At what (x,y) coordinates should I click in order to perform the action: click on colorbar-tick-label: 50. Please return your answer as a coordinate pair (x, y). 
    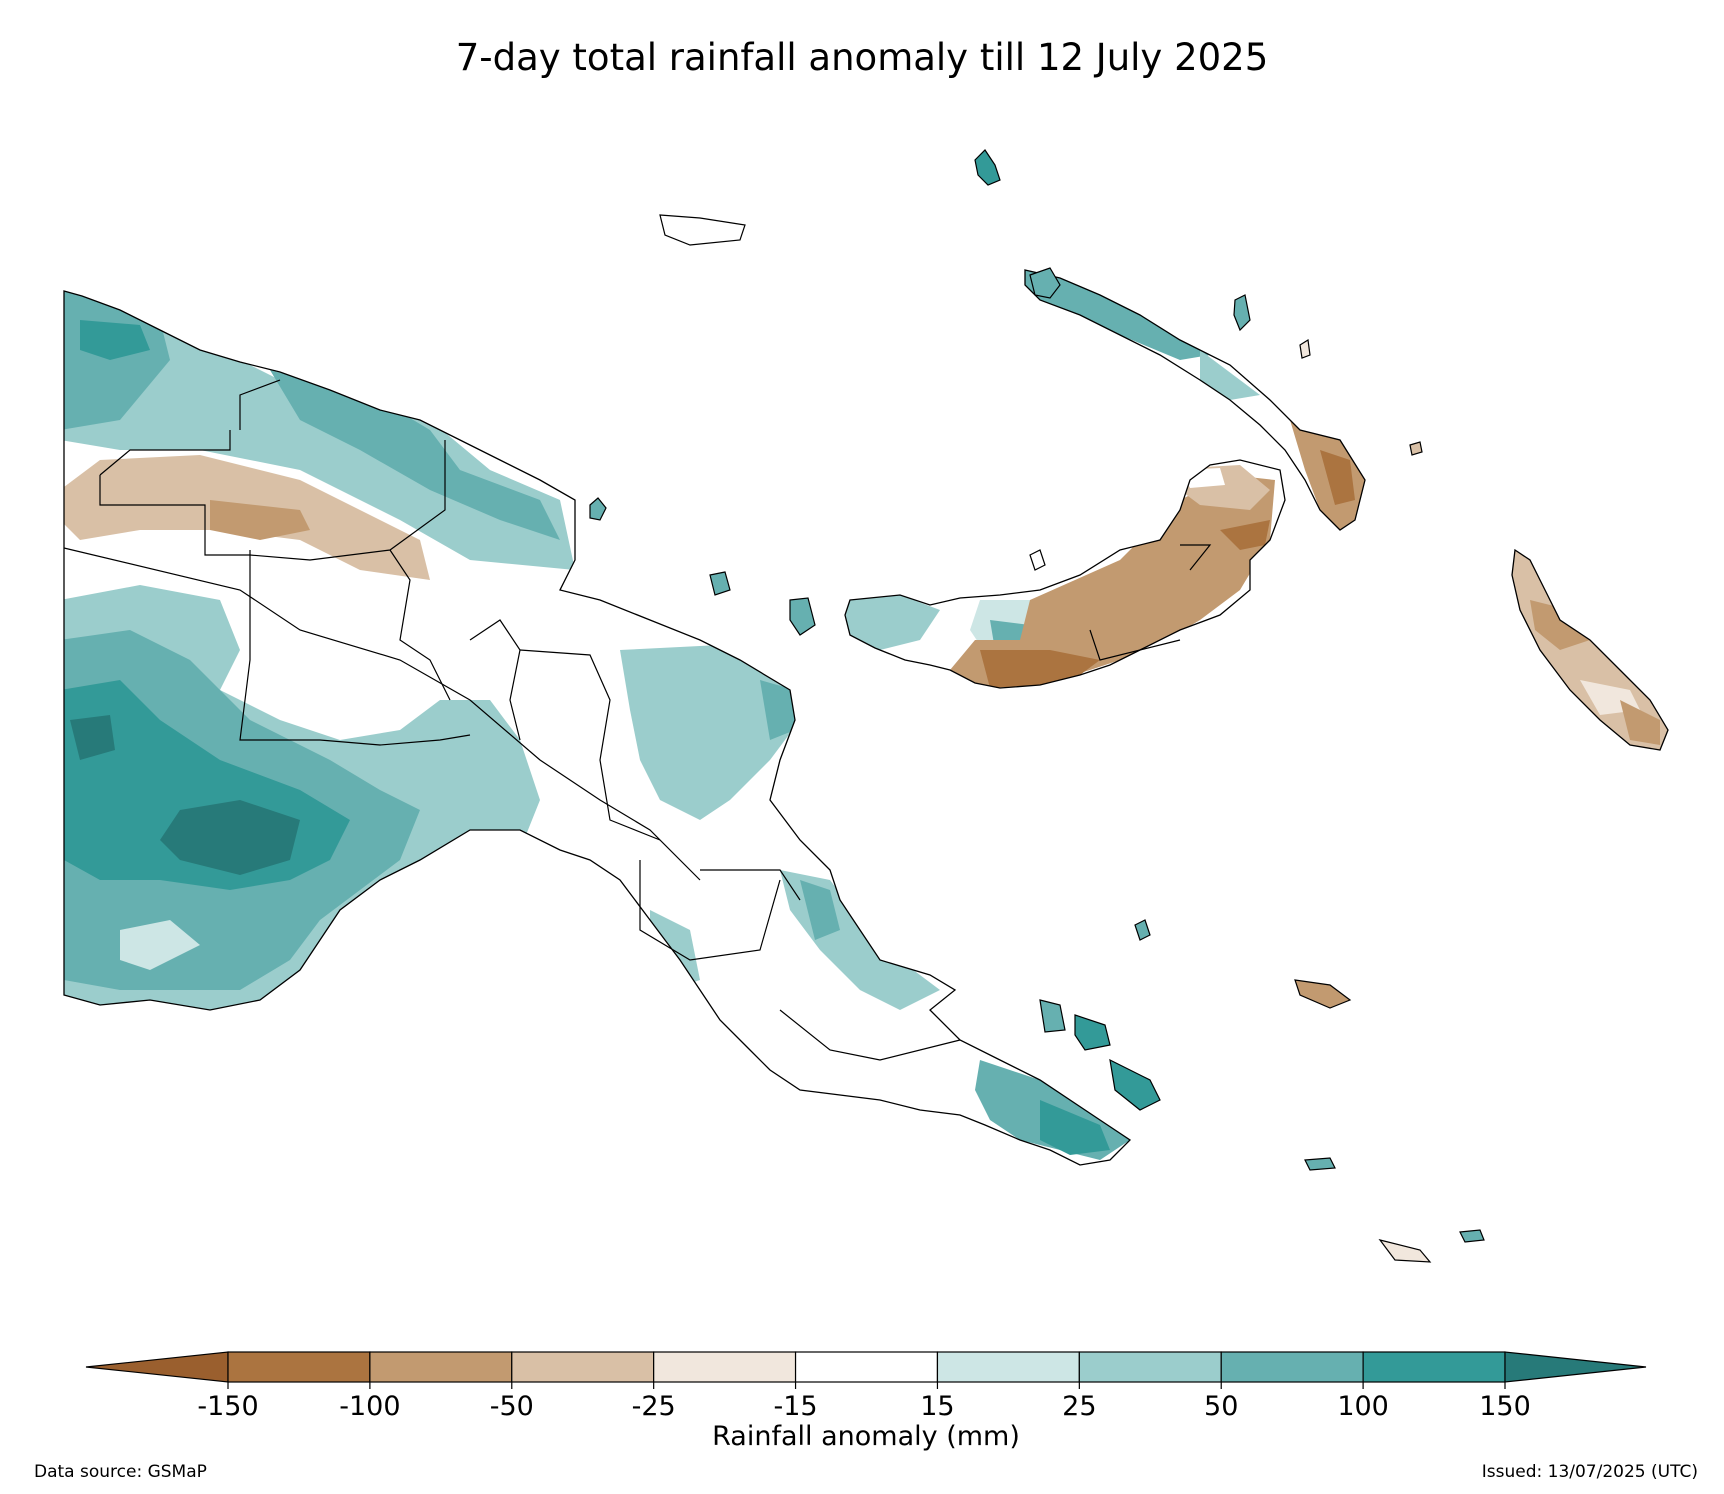
    Looking at the image, I should click on (1221, 1406).